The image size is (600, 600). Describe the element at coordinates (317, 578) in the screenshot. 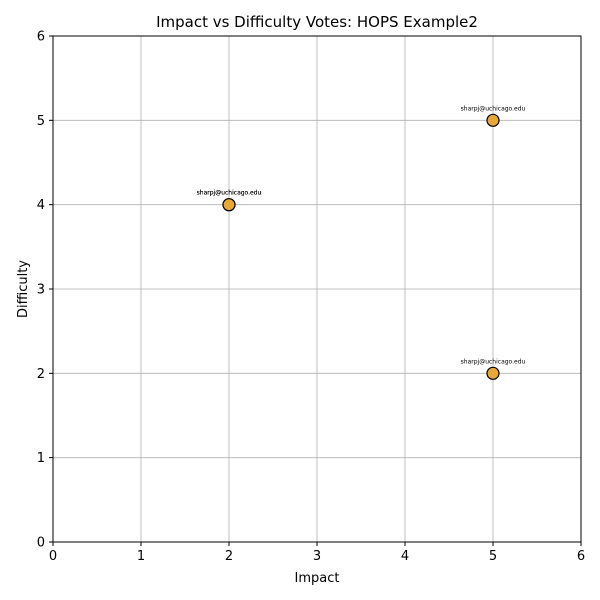

I see `x-axis-label: Impact` at that location.